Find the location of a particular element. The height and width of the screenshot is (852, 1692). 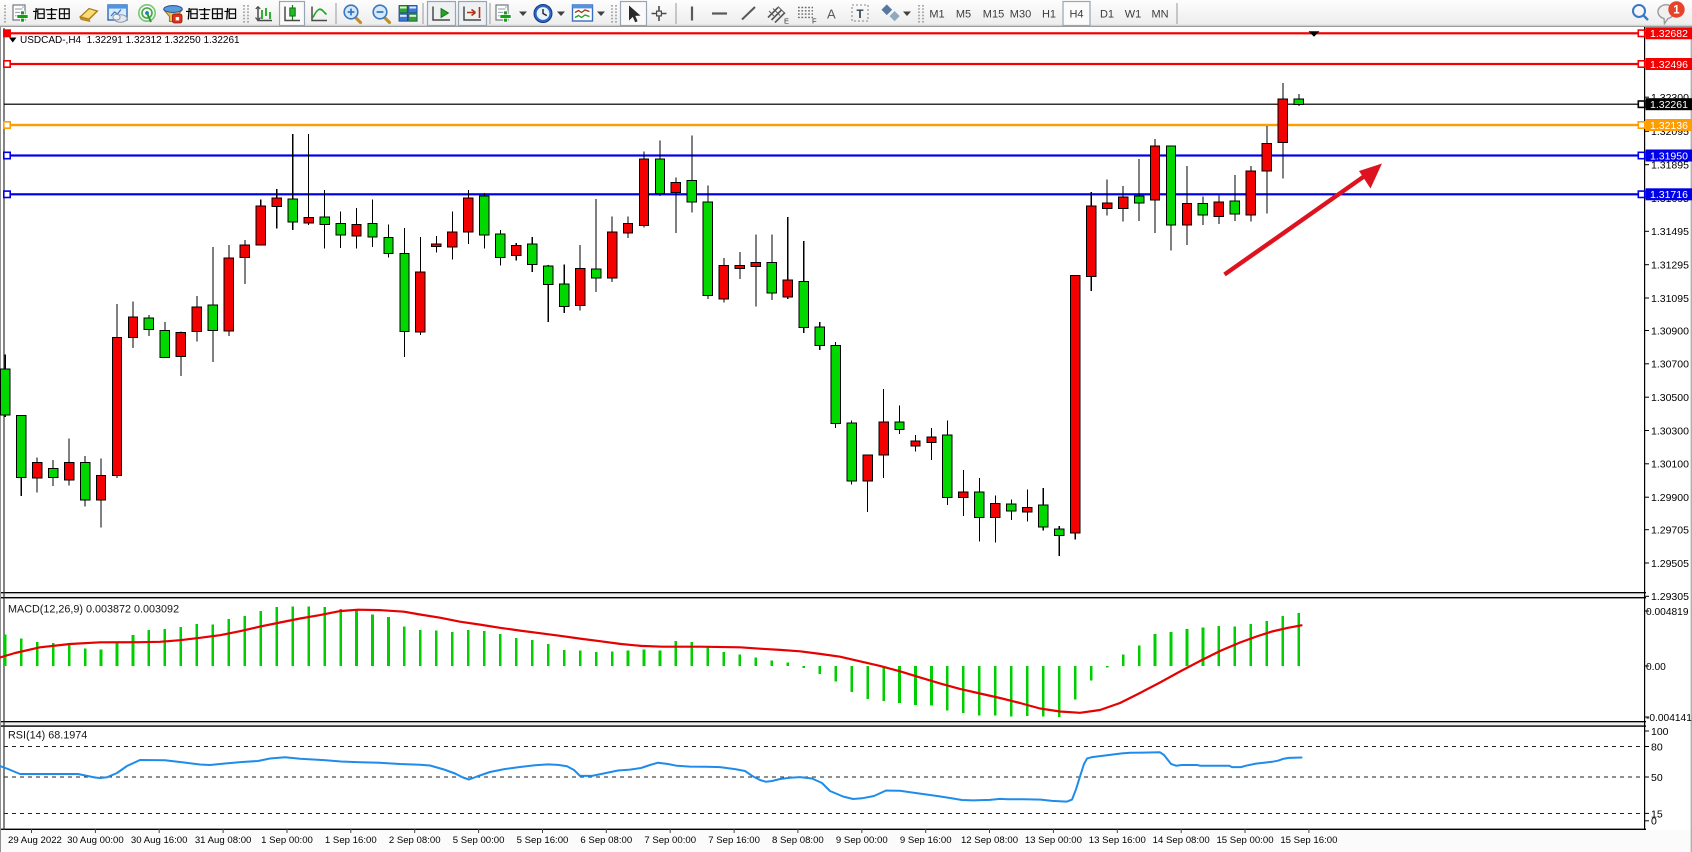

svg-text: 1.32682 is located at coordinates (1669, 34).